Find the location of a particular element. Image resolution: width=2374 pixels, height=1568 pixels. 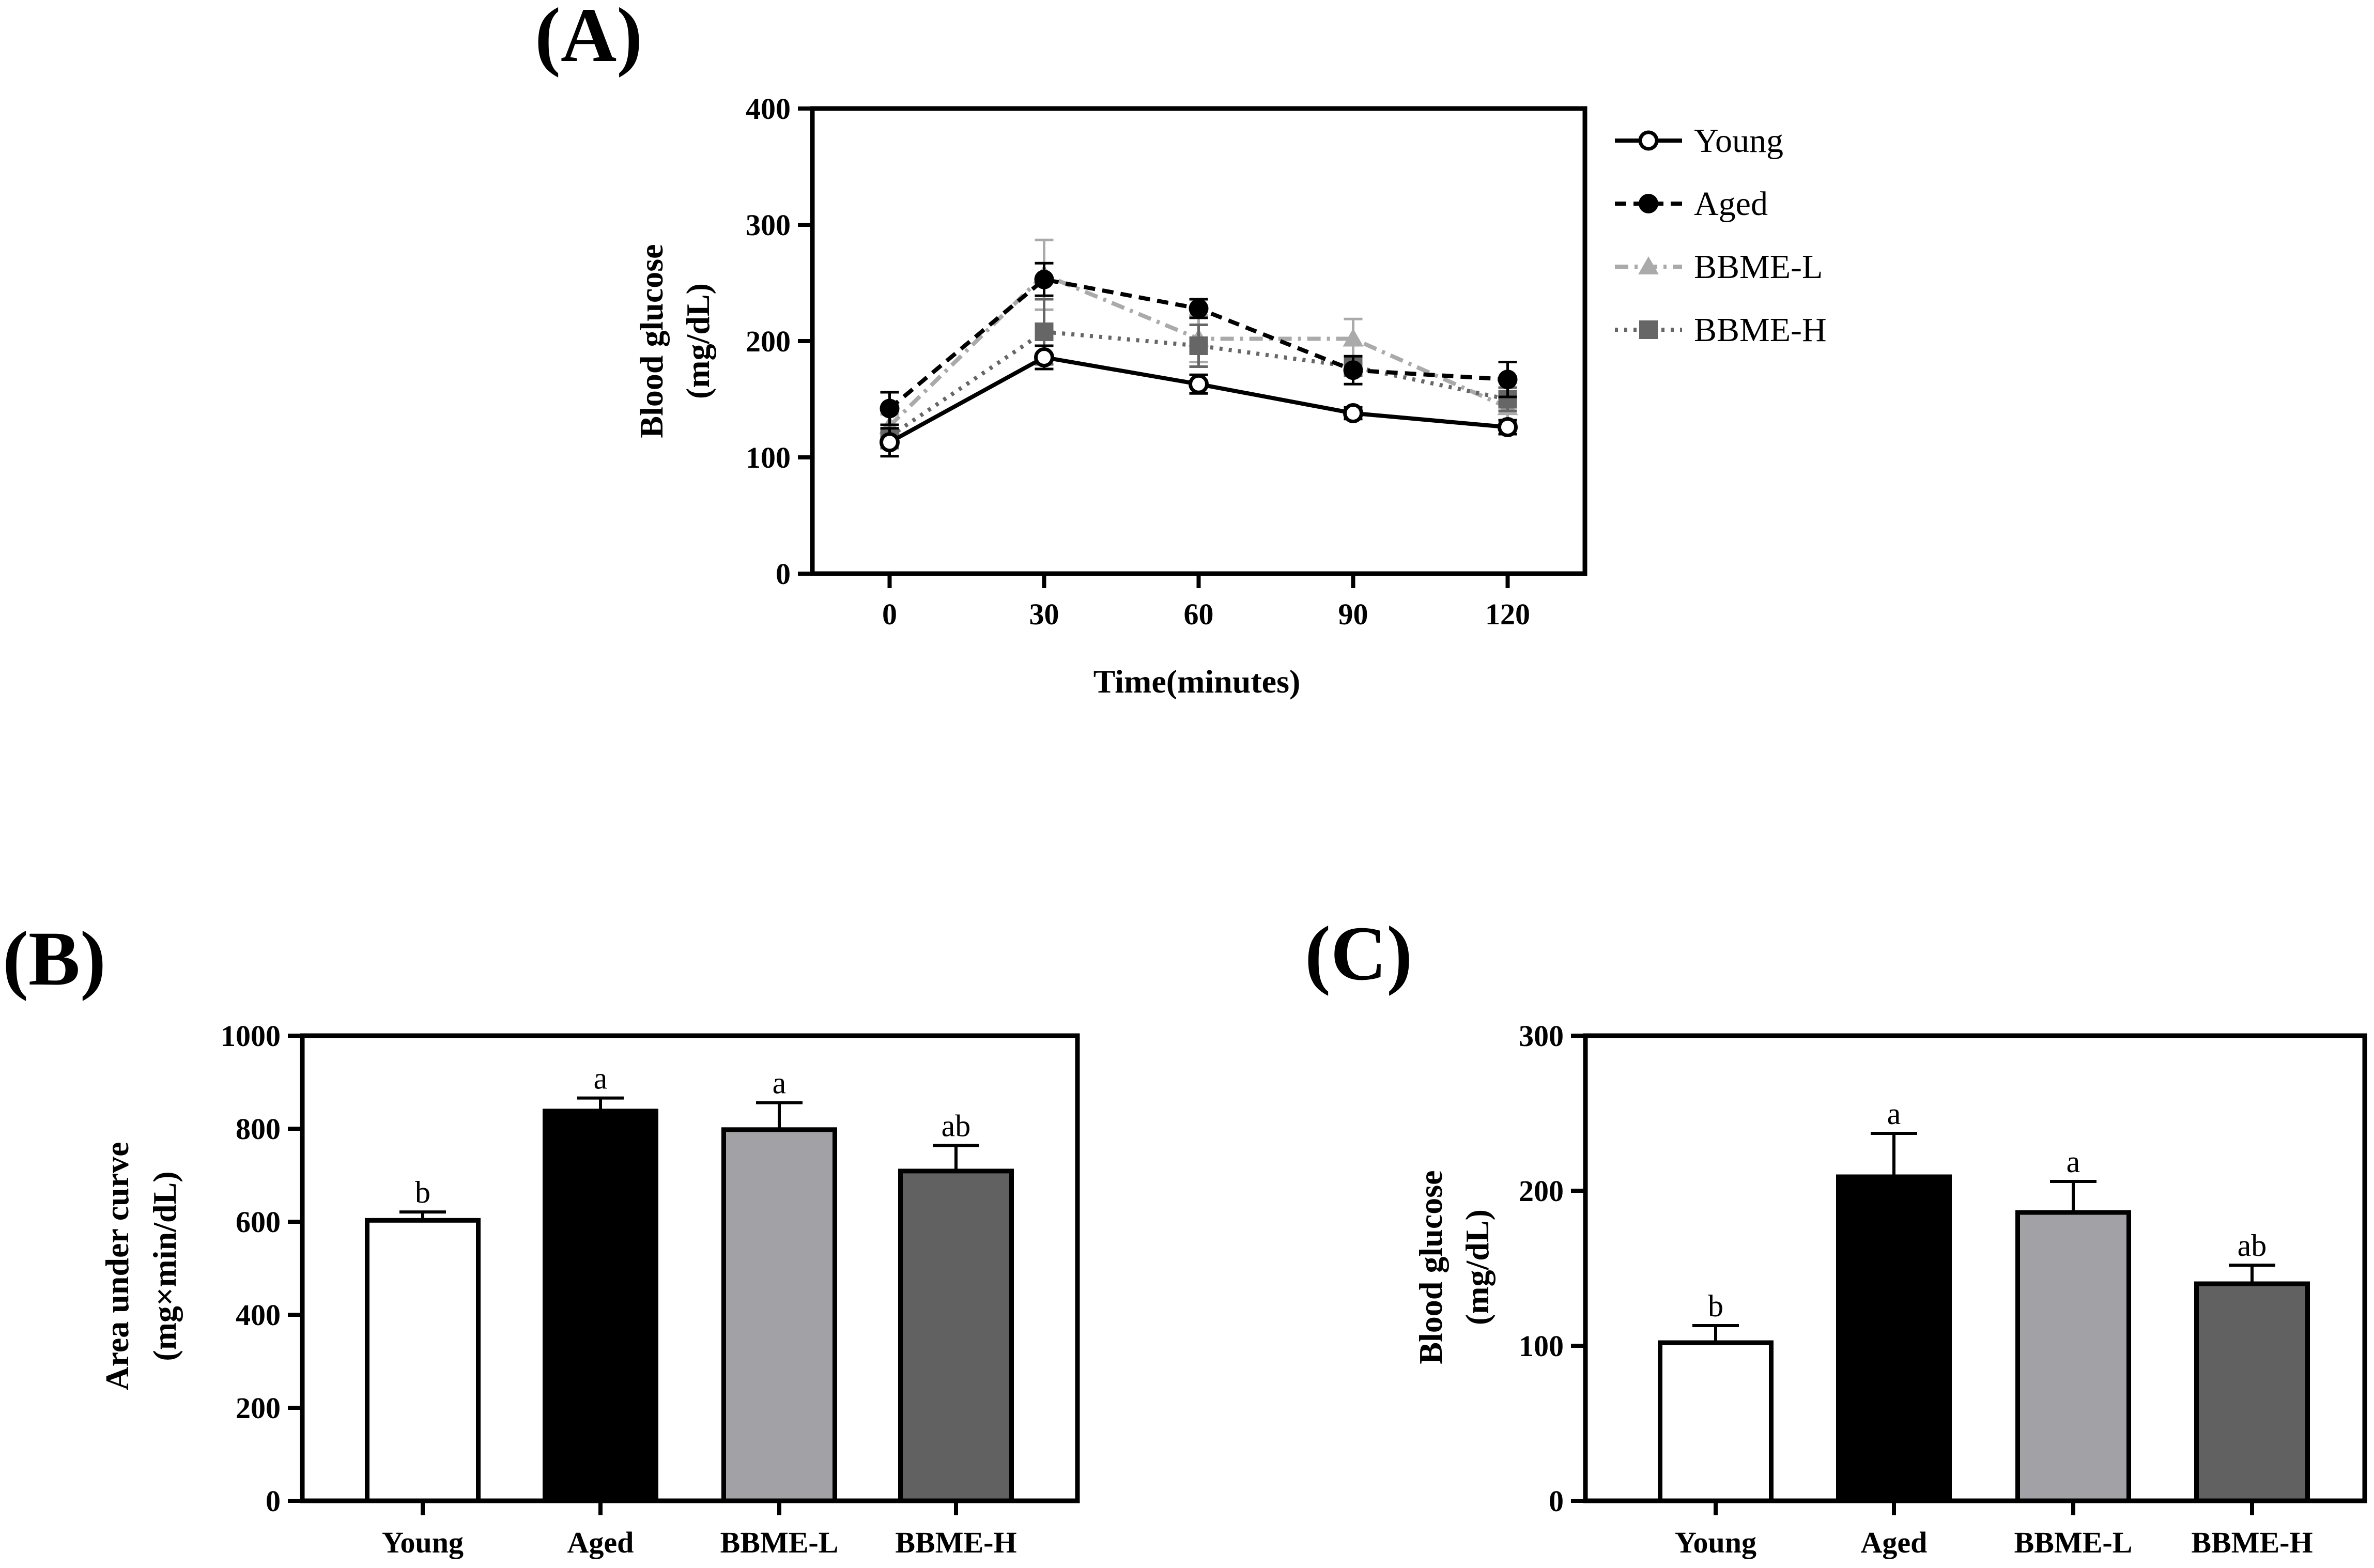

panel-a-legend-label: BBME-L is located at coordinates (1758, 267).